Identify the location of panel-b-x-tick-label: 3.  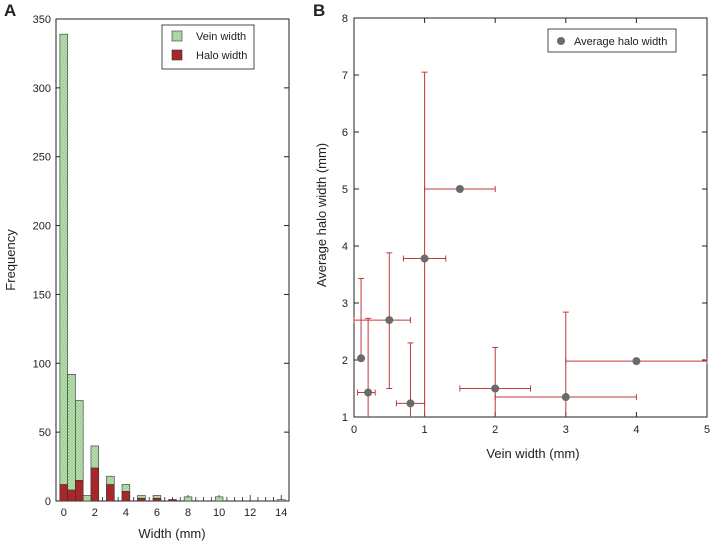
(566, 430).